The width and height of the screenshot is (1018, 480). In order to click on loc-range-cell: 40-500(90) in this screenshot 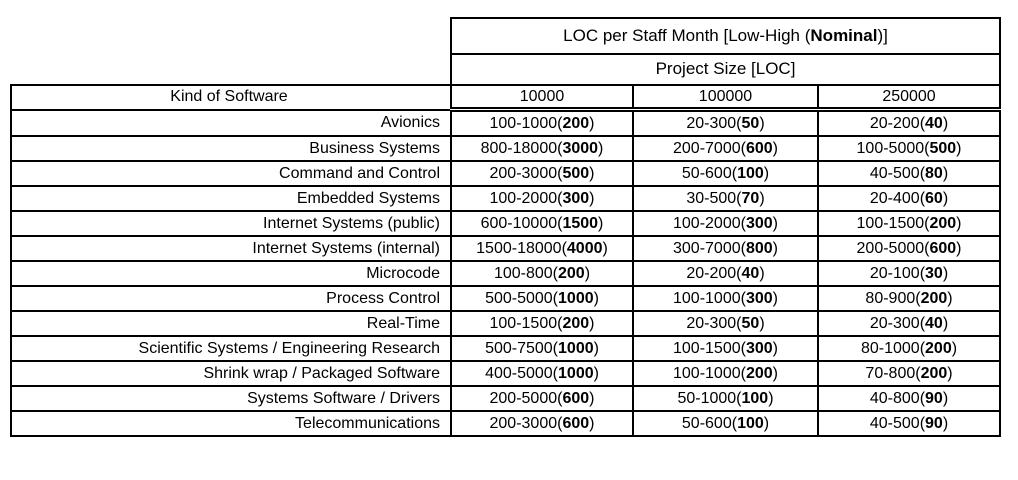, I will do `click(909, 423)`.